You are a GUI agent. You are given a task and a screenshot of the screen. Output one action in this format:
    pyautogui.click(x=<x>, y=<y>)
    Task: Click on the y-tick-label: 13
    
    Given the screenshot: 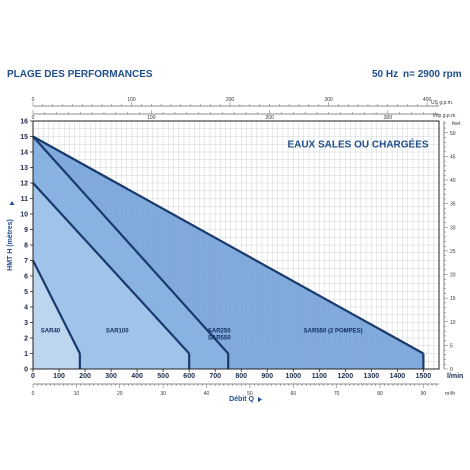 What is the action you would take?
    pyautogui.click(x=24, y=168)
    